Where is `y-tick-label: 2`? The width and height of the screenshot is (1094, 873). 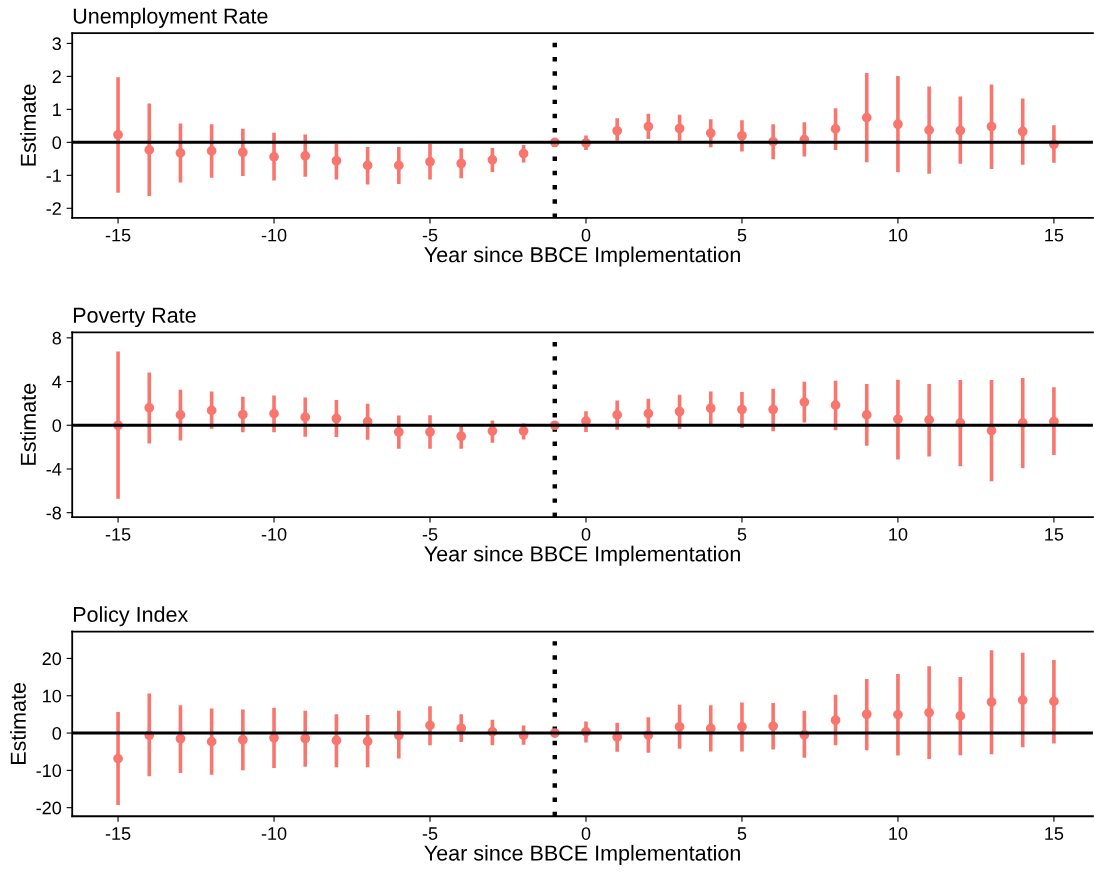
y-tick-label: 2 is located at coordinates (56, 76).